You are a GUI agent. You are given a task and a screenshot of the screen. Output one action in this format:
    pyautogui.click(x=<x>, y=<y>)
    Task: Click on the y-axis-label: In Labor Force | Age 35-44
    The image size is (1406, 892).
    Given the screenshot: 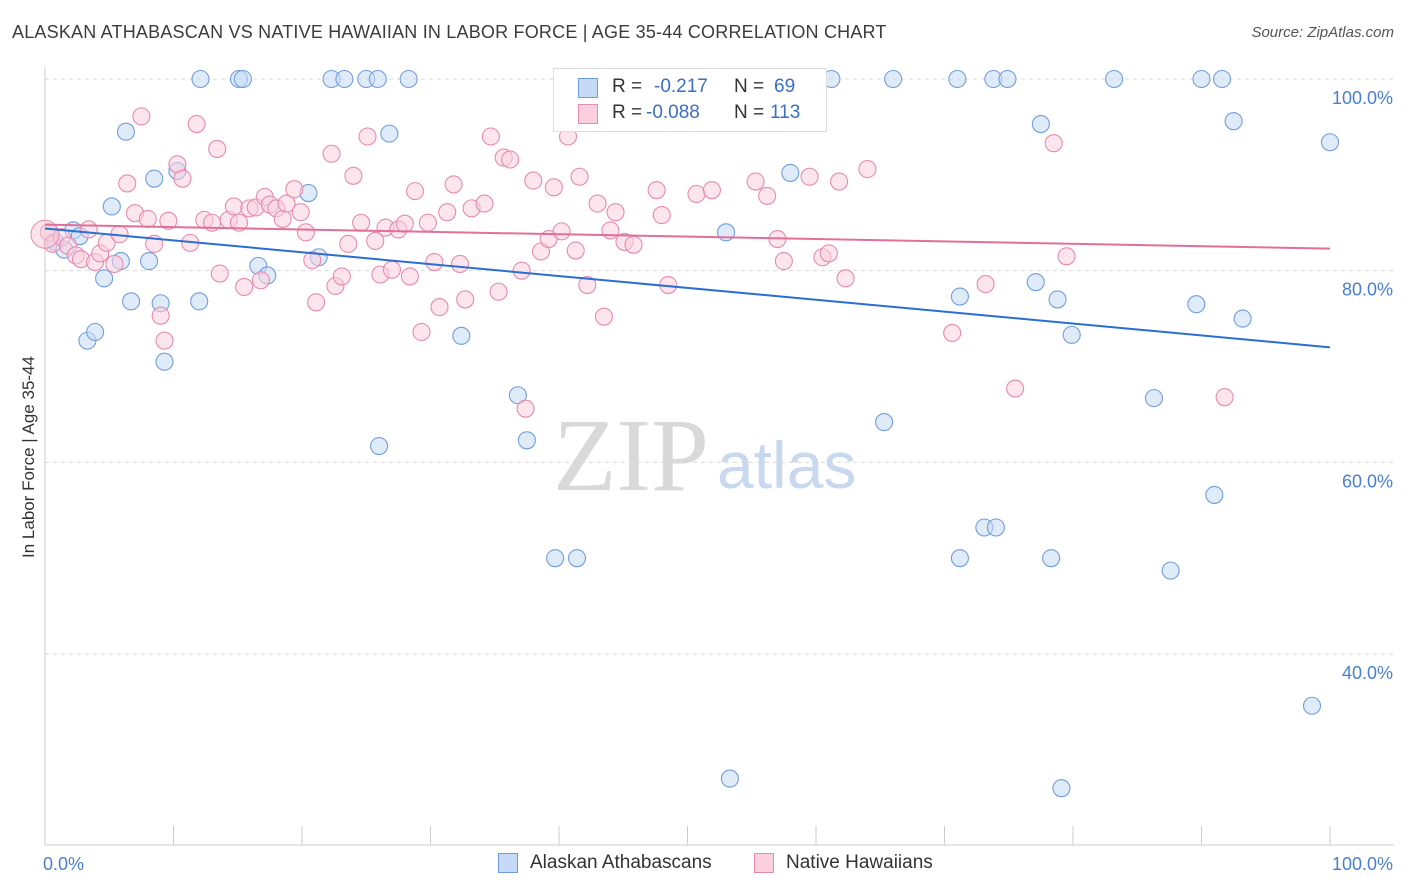 What is the action you would take?
    pyautogui.click(x=28, y=457)
    